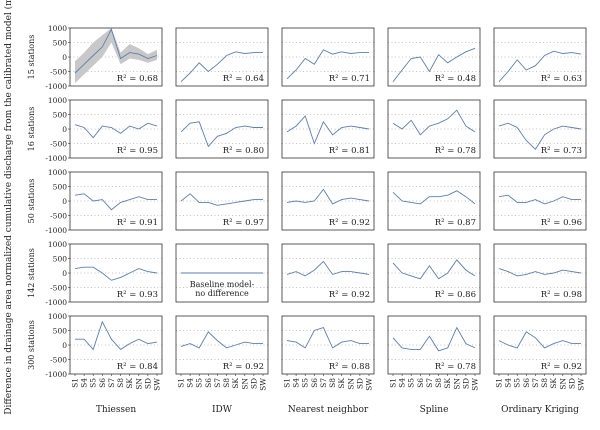 The width and height of the screenshot is (600, 430). I want to click on r2-label: R² = 0.98, so click(561, 295).